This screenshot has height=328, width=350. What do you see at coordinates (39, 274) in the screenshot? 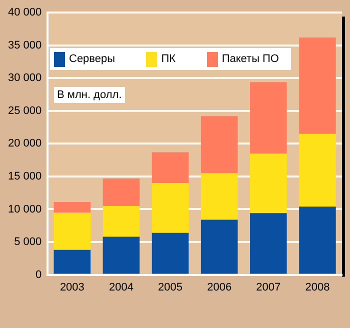
I see `y-tick-label: 0` at bounding box center [39, 274].